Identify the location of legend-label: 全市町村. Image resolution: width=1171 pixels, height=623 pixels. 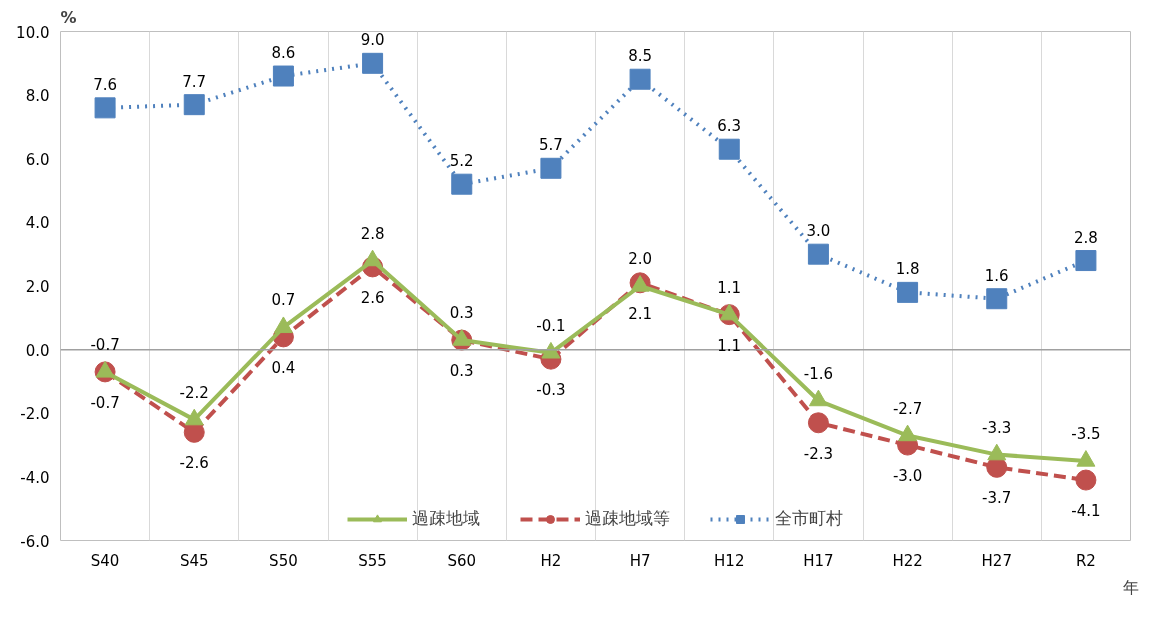
(809, 518).